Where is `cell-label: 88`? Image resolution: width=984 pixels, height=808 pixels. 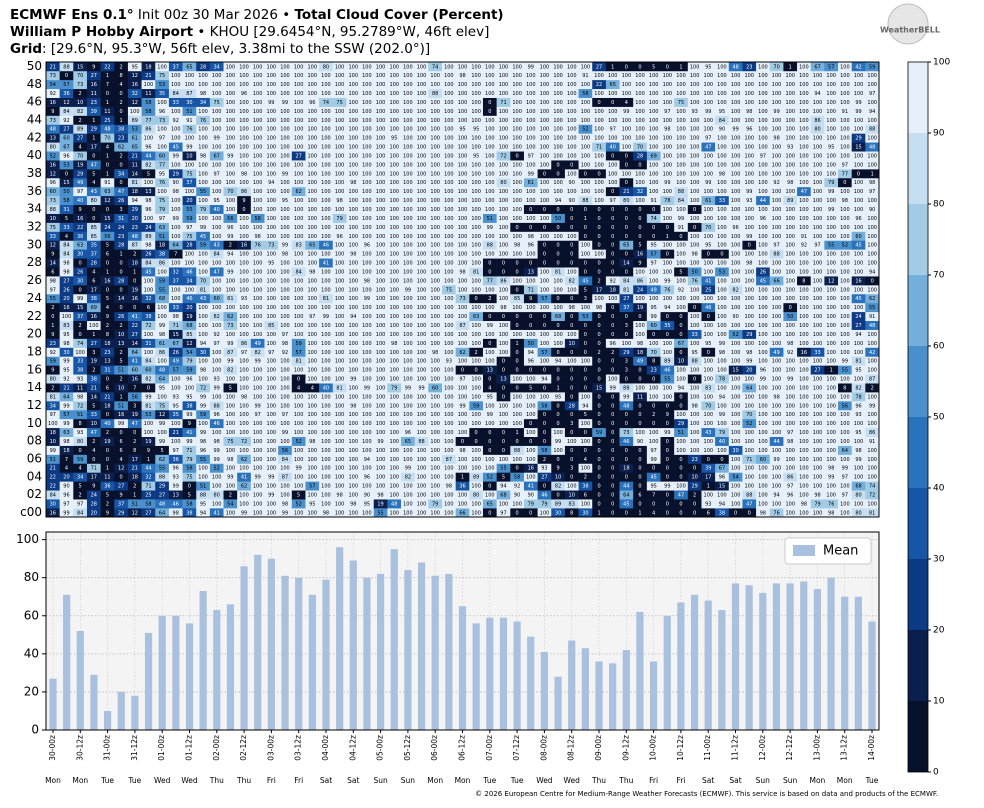 cell-label: 88 is located at coordinates (490, 246).